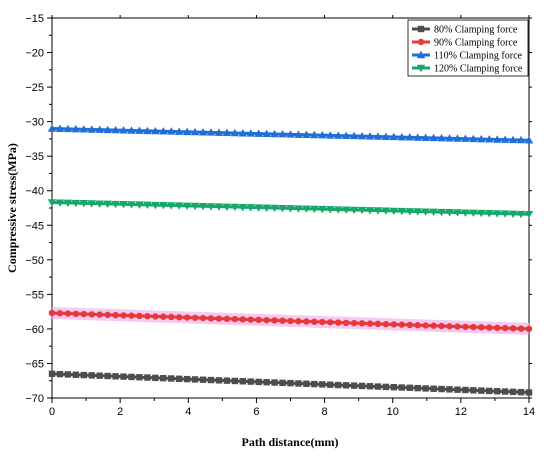 The width and height of the screenshot is (550, 464). What do you see at coordinates (478, 56) in the screenshot?
I see `legend-label: 110% Clamping force` at bounding box center [478, 56].